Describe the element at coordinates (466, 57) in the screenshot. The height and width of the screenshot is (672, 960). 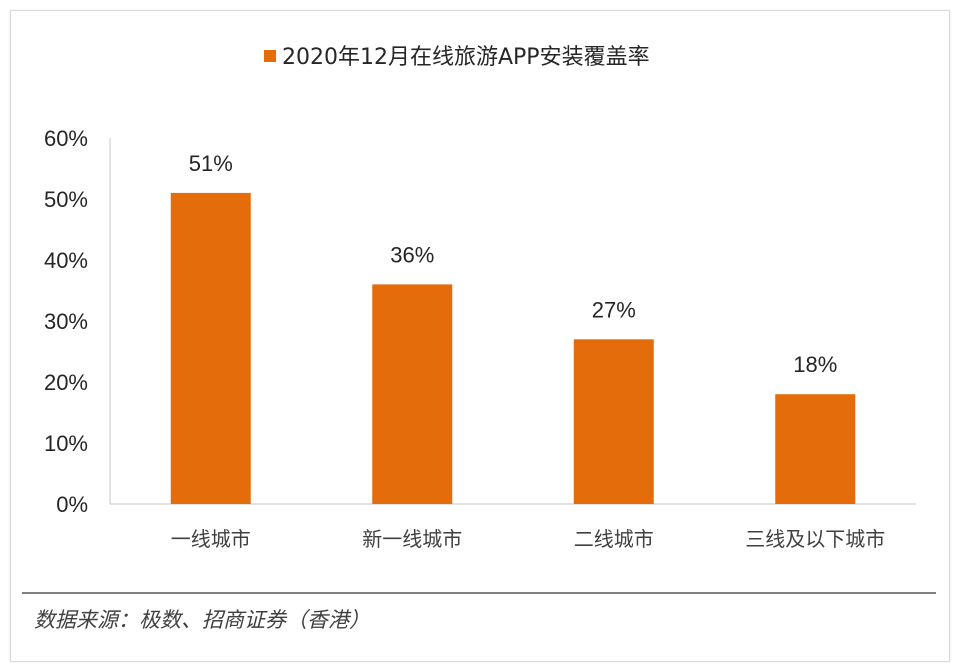
I see `legend-label: 2020年12月在线旅游APP安装覆盖率` at that location.